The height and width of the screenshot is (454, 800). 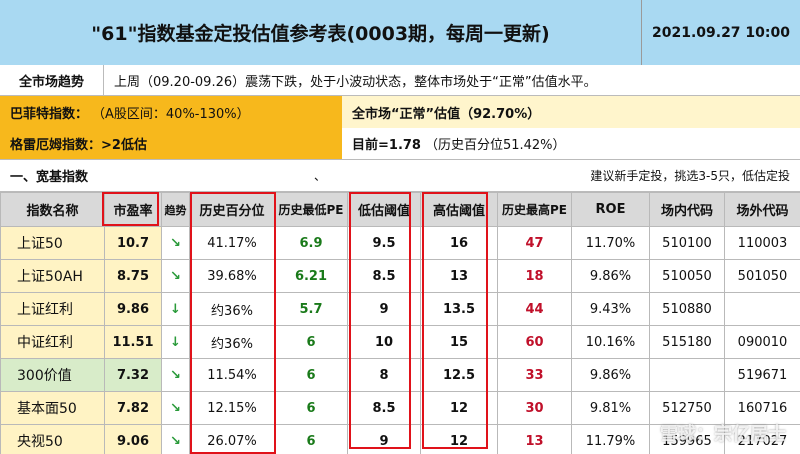 What do you see at coordinates (687, 243) in the screenshot?
I see `cell-code-in: 510100` at bounding box center [687, 243].